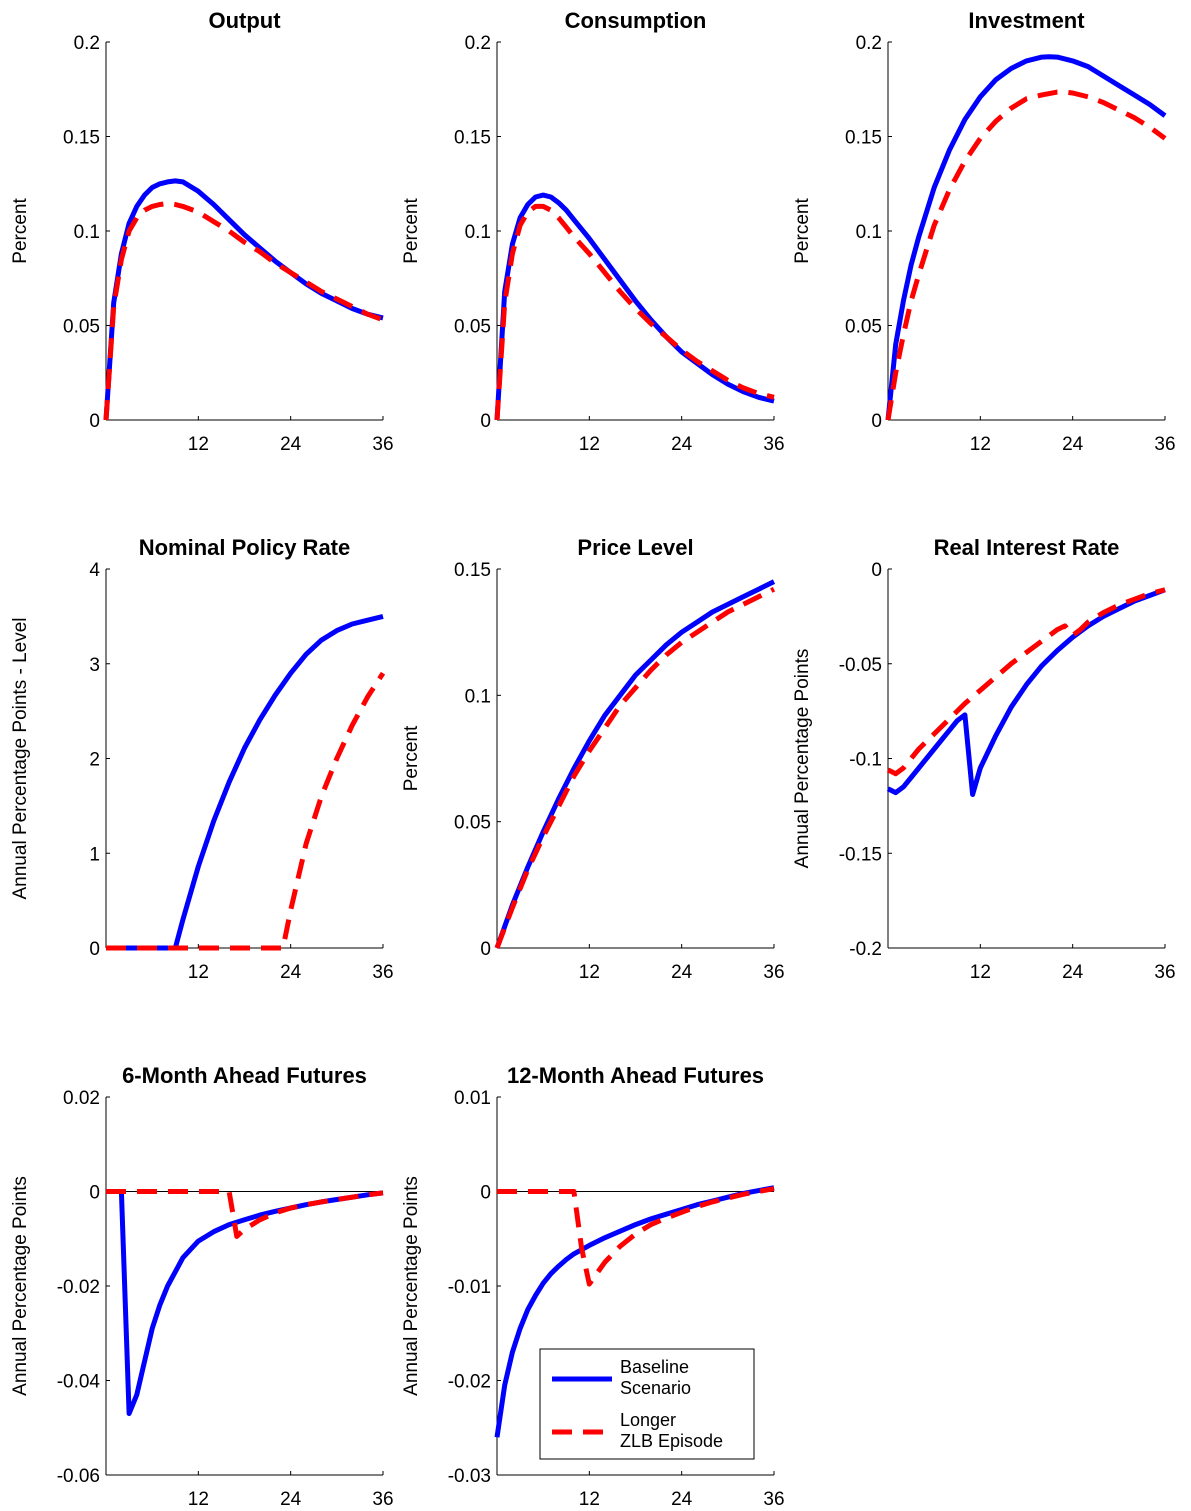 The image size is (1191, 1511). Describe the element at coordinates (635, 1075) in the screenshot. I see `panel-title: 12-Month Ahead Futures` at that location.